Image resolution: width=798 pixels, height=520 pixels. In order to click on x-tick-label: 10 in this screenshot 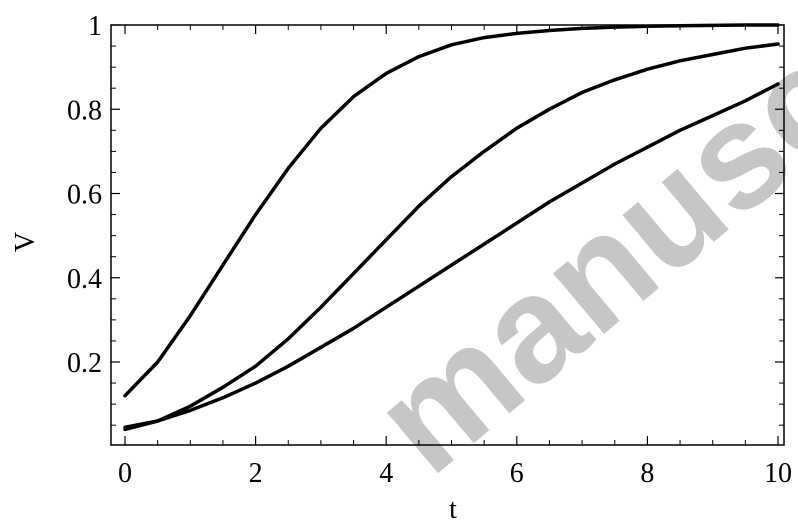, I will do `click(778, 473)`.